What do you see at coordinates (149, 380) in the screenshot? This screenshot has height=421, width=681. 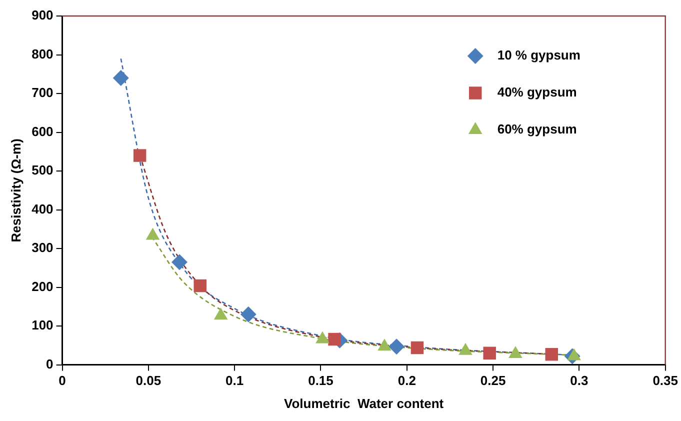 I see `x-tick-label: 0.05` at bounding box center [149, 380].